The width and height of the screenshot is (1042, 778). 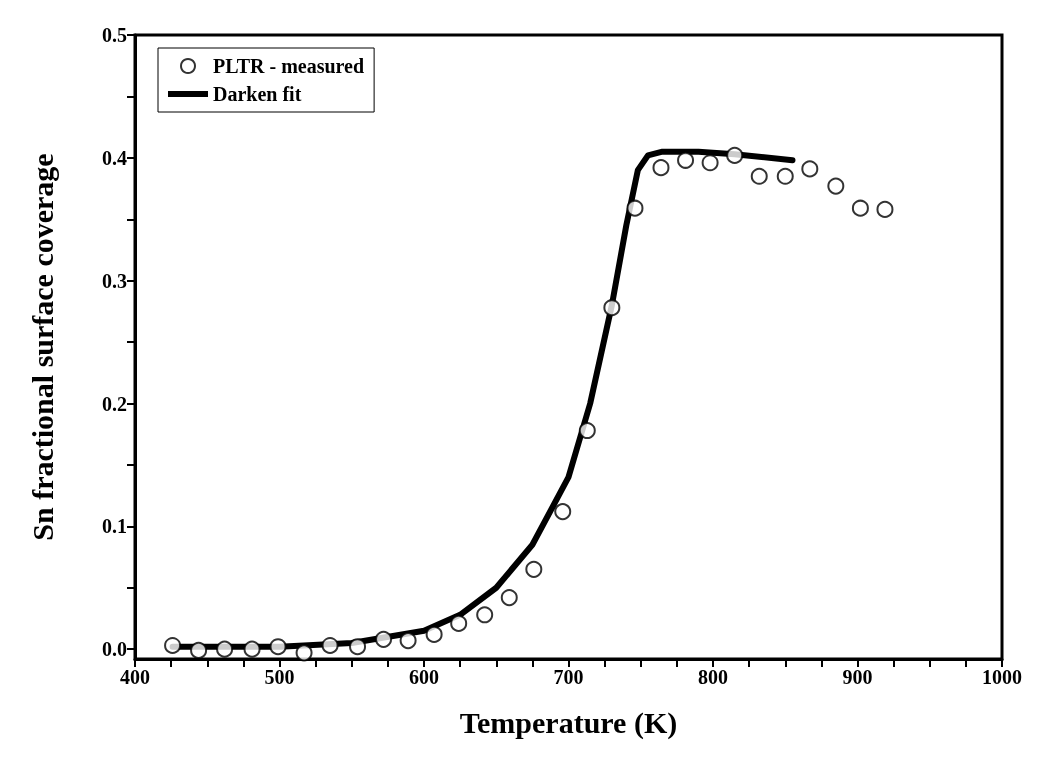 What do you see at coordinates (114, 403) in the screenshot?
I see `y-tick-label: 0.2` at bounding box center [114, 403].